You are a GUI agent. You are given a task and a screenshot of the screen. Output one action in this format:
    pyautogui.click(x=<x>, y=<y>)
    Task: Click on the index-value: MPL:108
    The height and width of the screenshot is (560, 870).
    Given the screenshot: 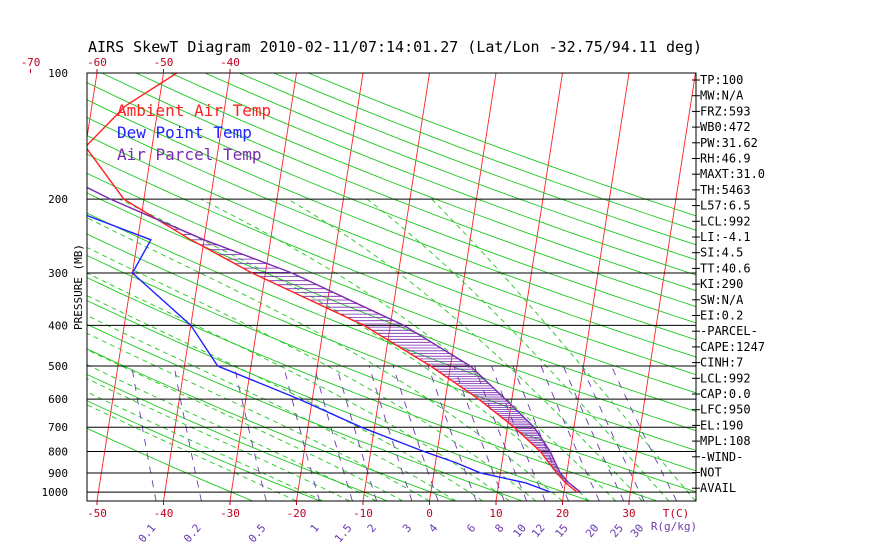 What is the action you would take?
    pyautogui.click(x=725, y=441)
    